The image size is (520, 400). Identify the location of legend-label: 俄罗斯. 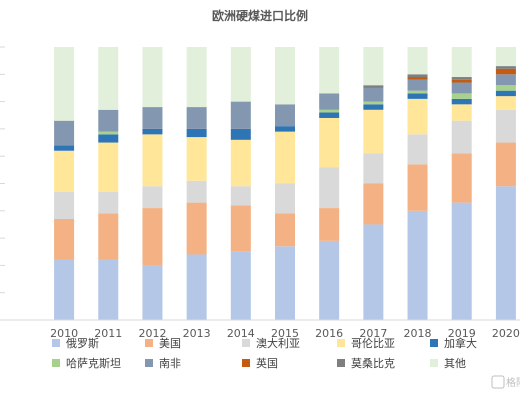
(82, 343).